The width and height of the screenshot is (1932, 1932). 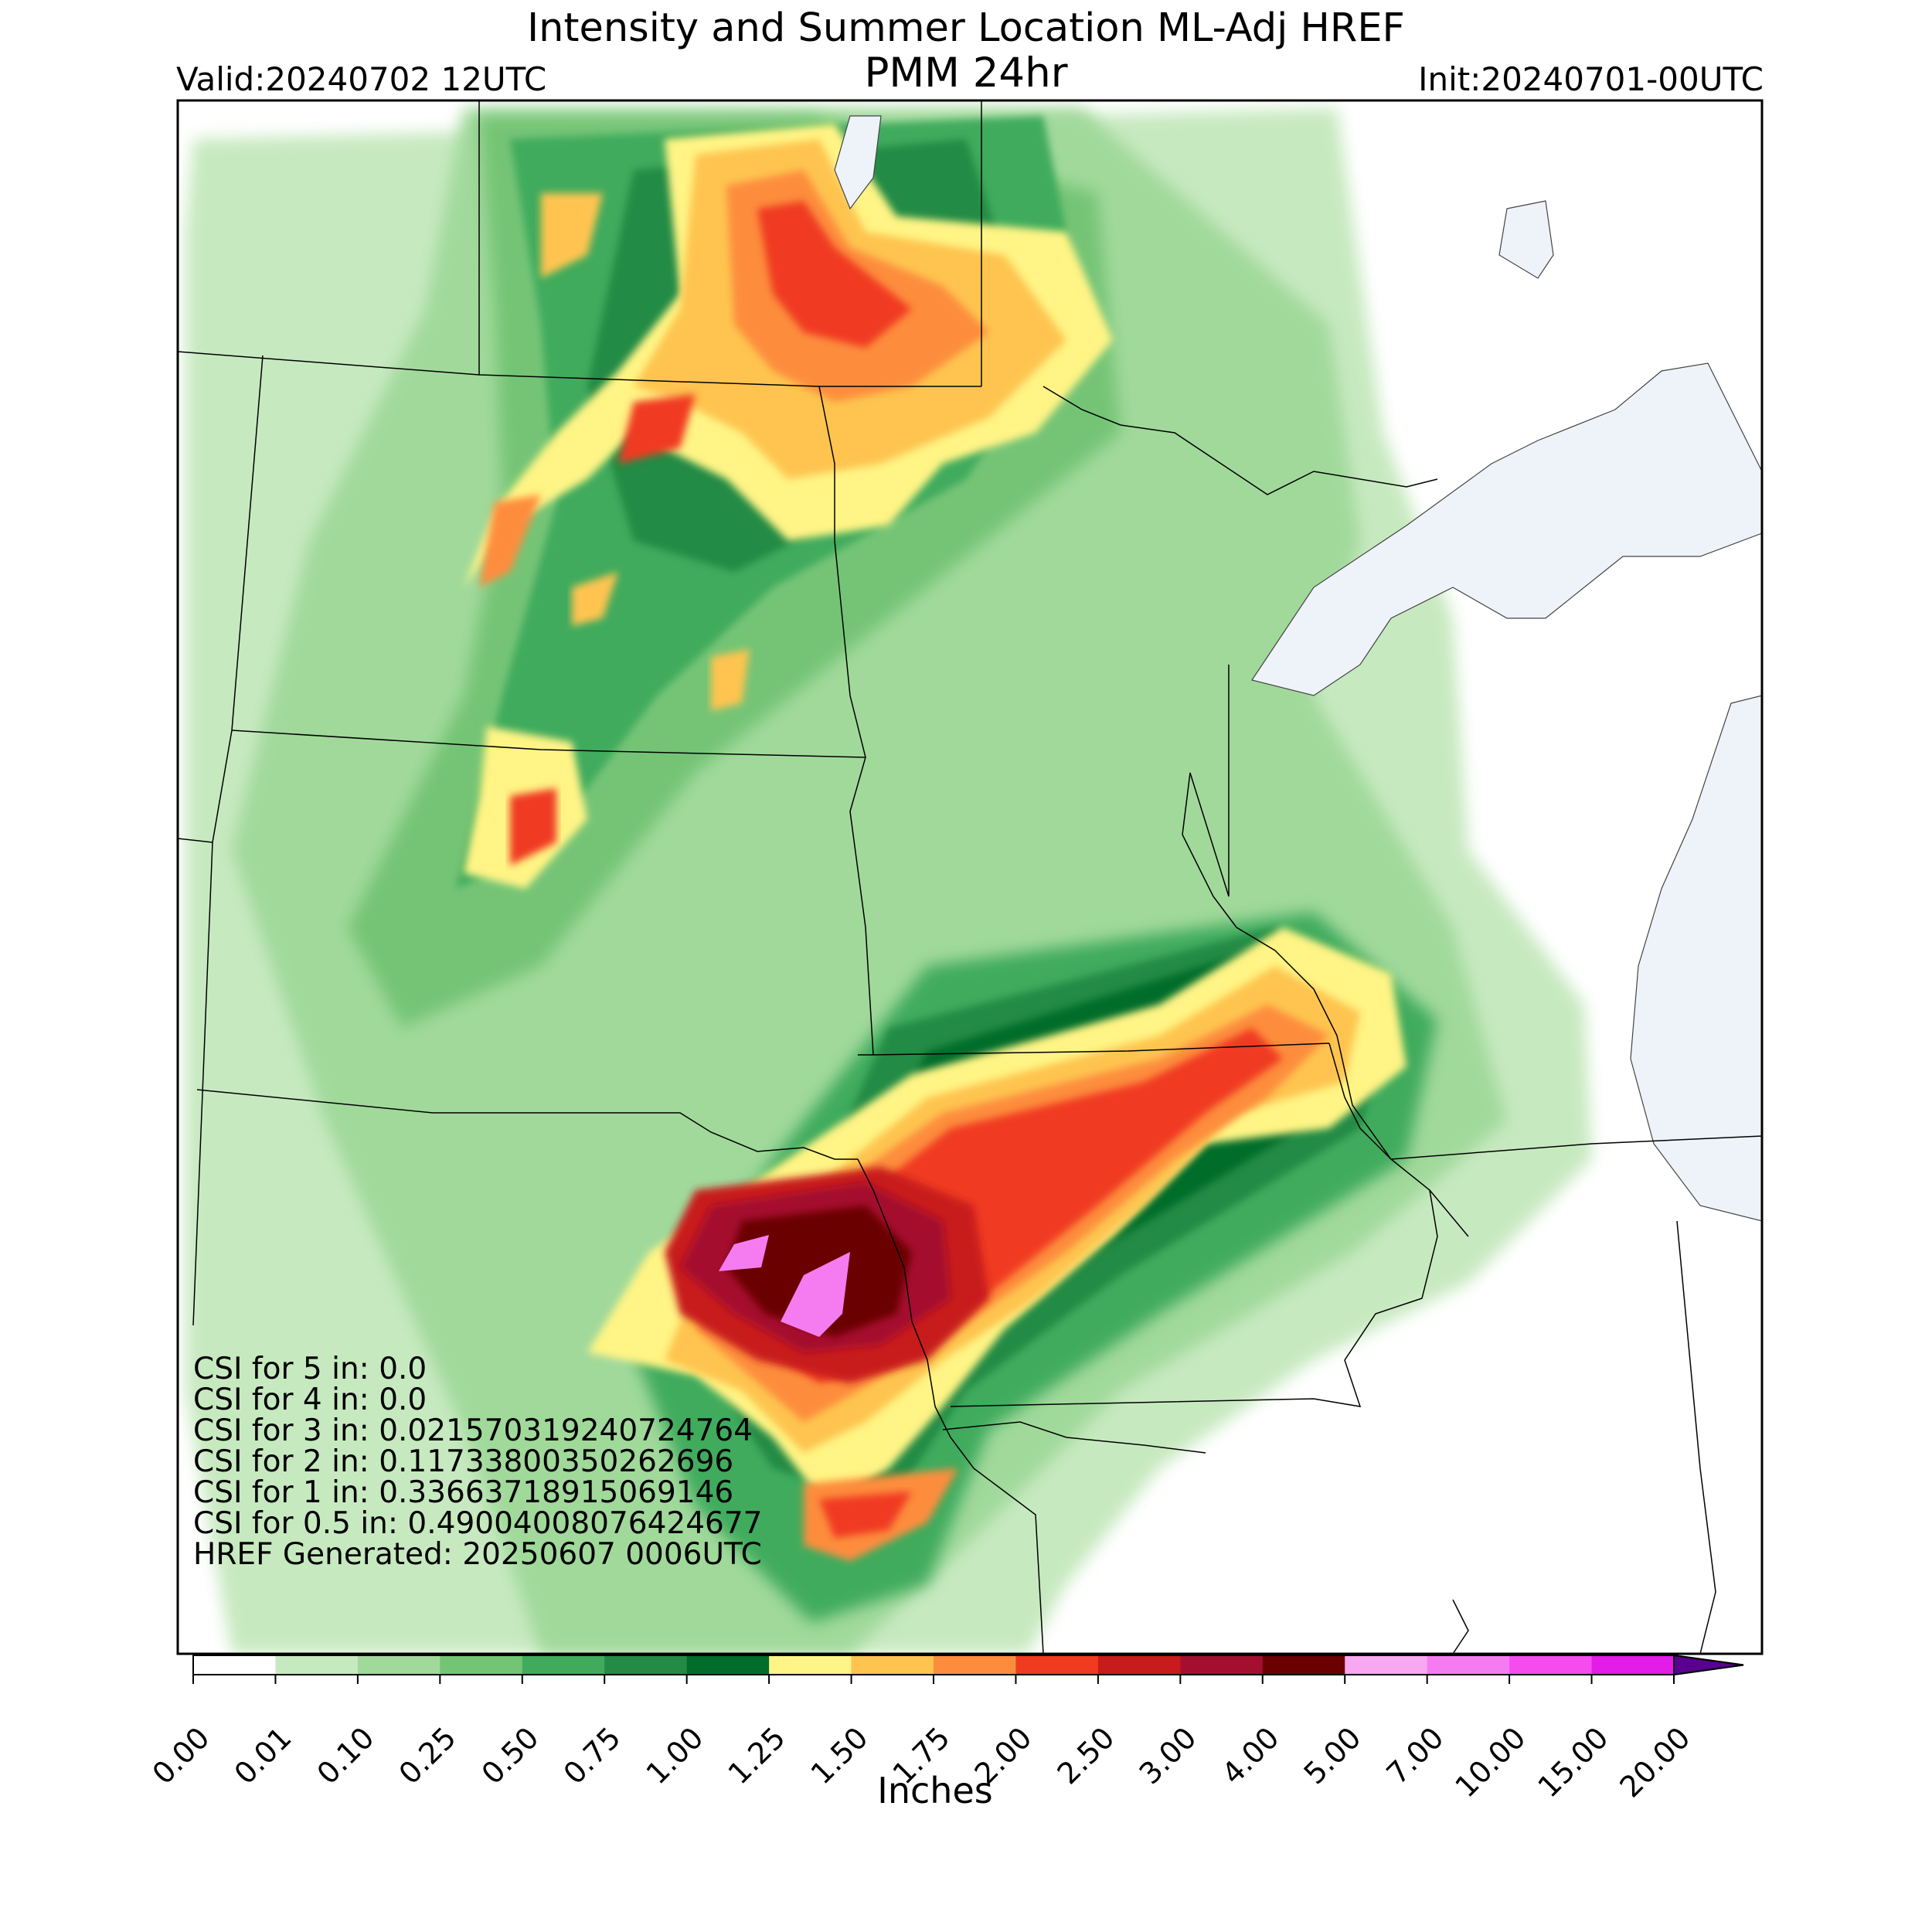 I want to click on csi-line: CSI for 3 in: 0.021570319240724764, so click(x=473, y=1431).